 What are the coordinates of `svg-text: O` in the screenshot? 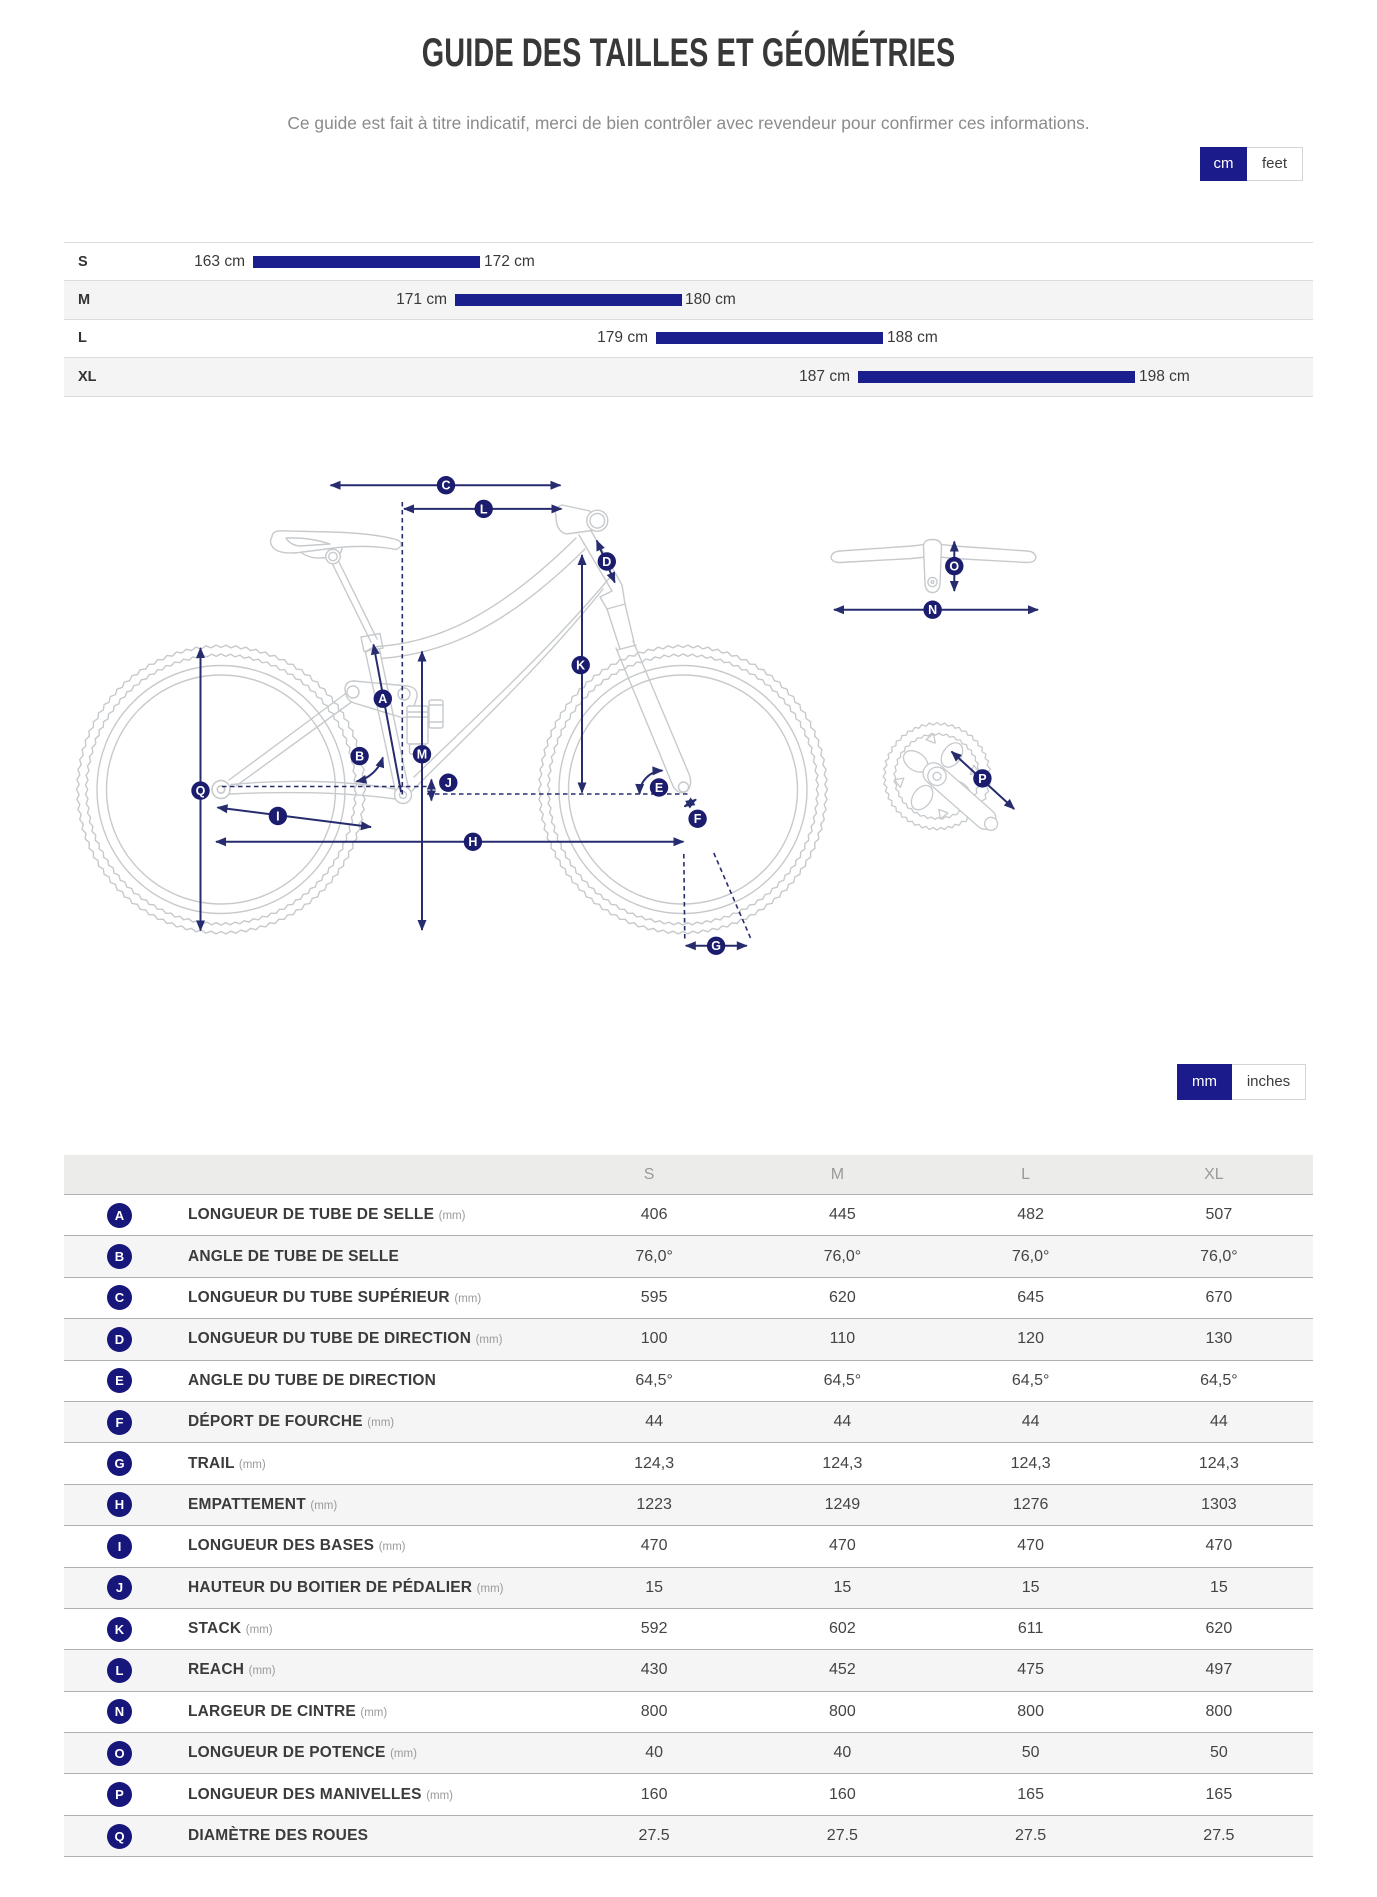 It's located at (954, 567).